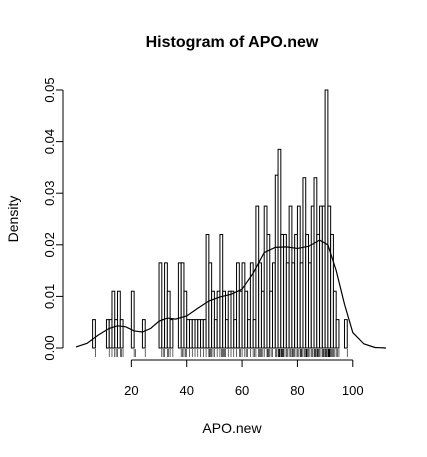 This screenshot has height=457, width=427. Describe the element at coordinates (242, 390) in the screenshot. I see `x-tick-label: 60` at that location.